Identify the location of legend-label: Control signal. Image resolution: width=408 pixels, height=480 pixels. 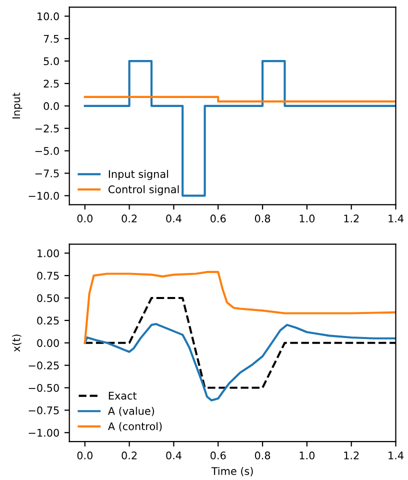
(143, 190).